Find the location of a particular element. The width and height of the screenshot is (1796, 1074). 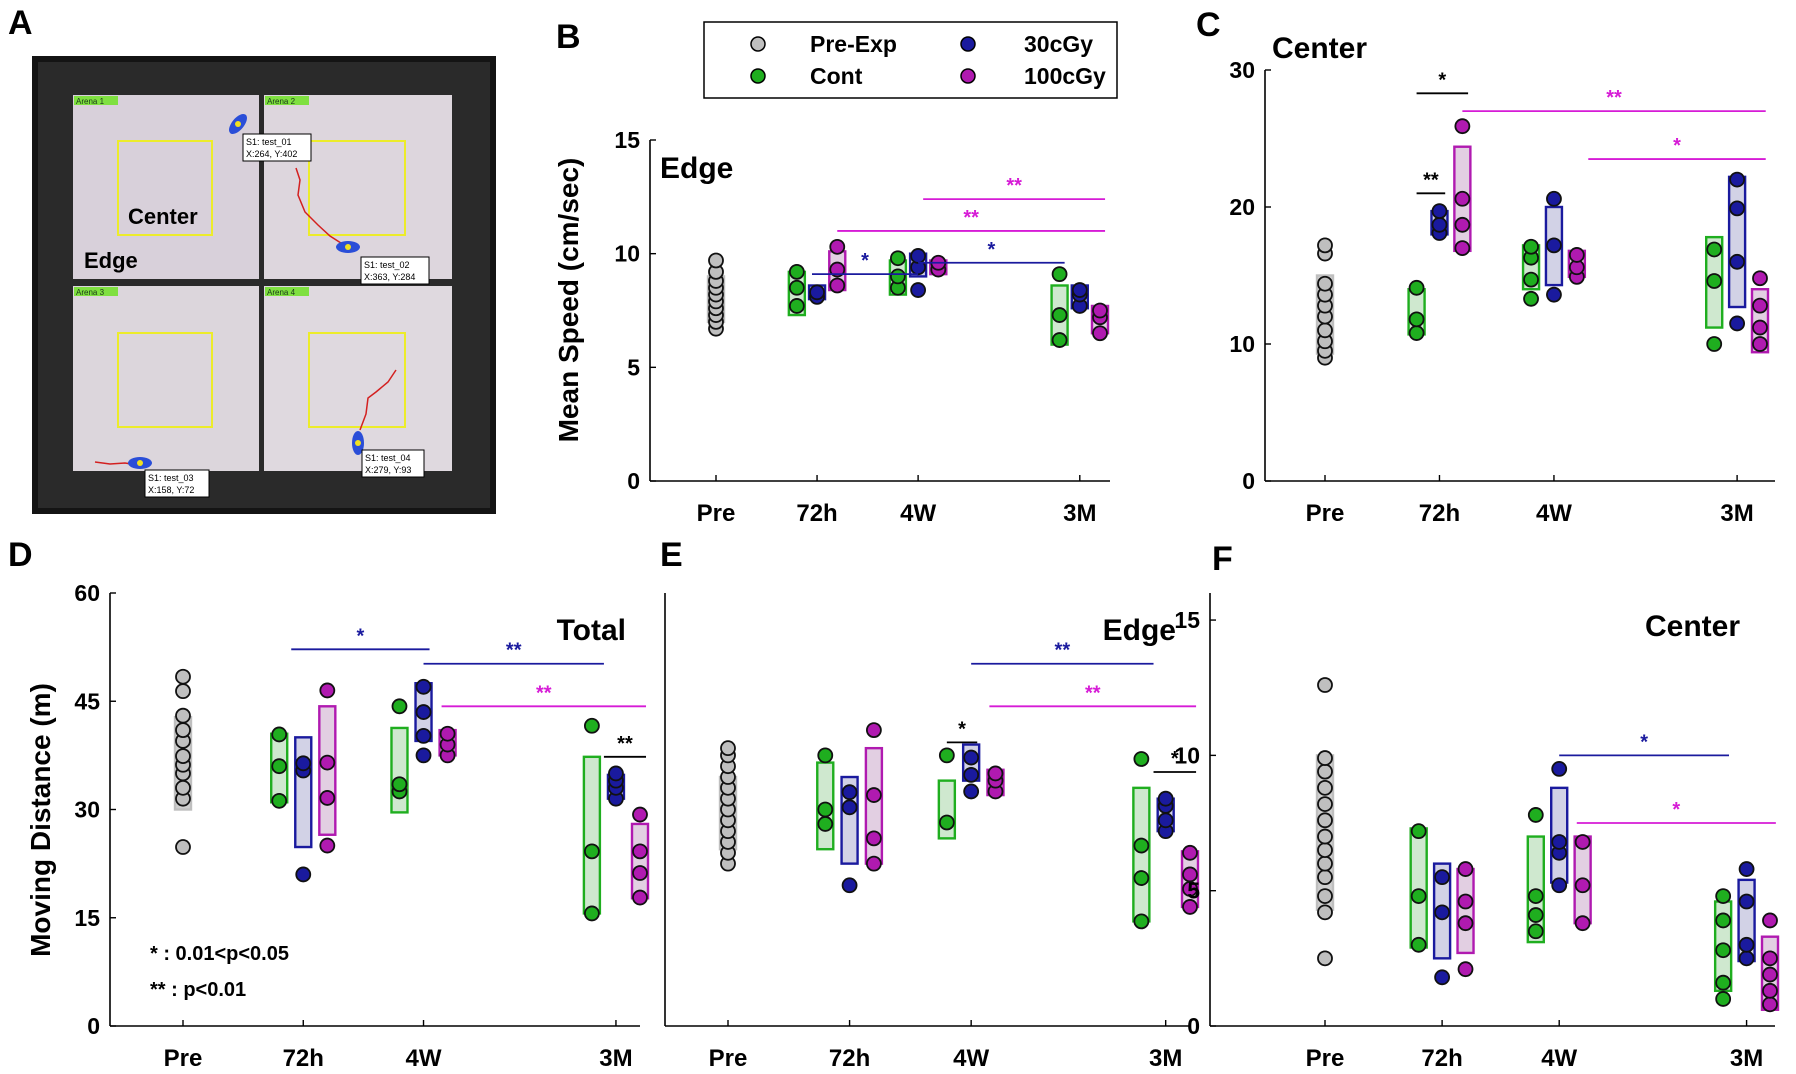

y-tick-label: 30 is located at coordinates (1242, 70).